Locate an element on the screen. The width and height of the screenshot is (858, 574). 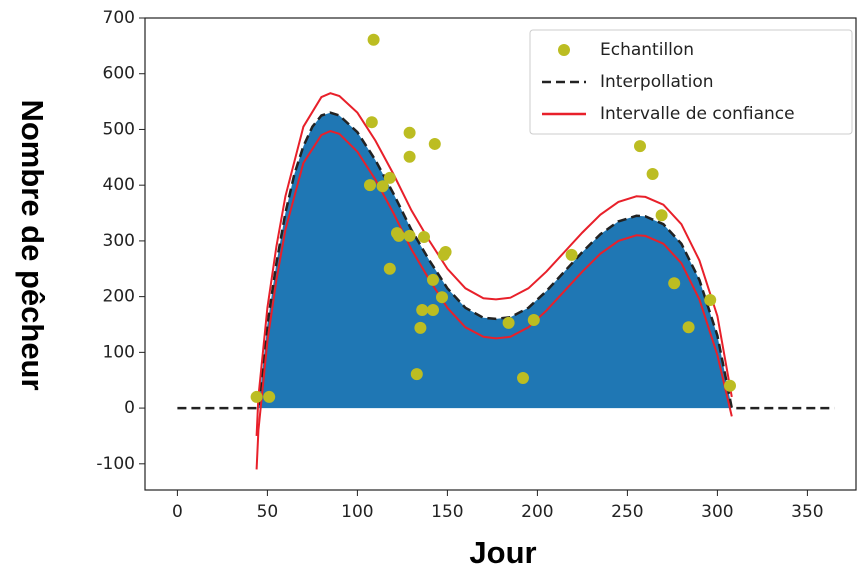
y-tick-label: 200 is located at coordinates (119, 297).